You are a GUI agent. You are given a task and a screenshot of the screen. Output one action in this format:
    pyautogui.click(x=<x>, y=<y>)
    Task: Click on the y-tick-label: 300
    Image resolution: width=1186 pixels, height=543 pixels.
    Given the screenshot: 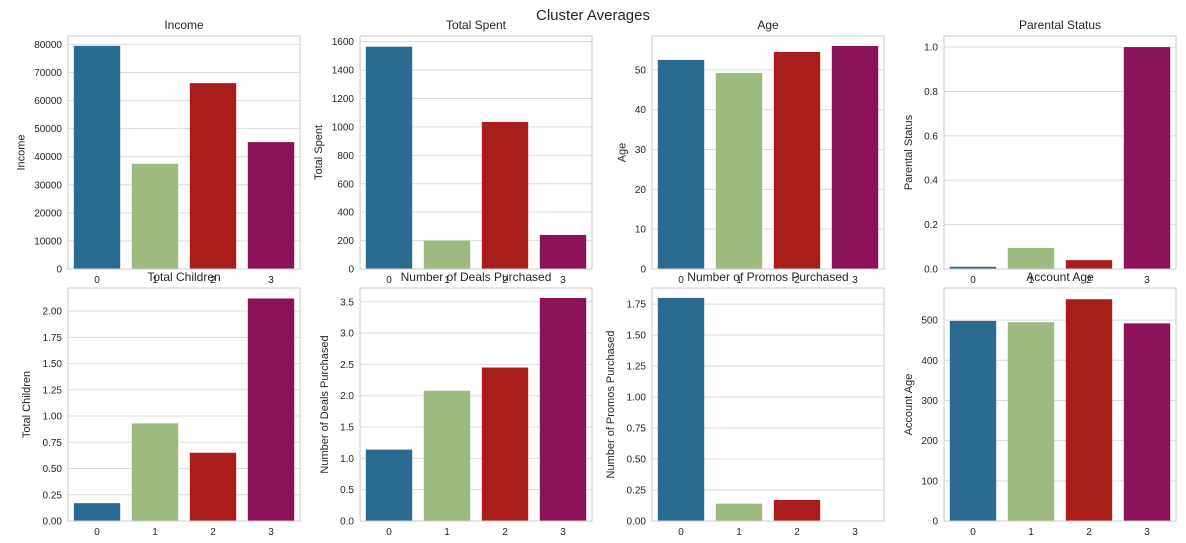 What is the action you would take?
    pyautogui.click(x=929, y=401)
    